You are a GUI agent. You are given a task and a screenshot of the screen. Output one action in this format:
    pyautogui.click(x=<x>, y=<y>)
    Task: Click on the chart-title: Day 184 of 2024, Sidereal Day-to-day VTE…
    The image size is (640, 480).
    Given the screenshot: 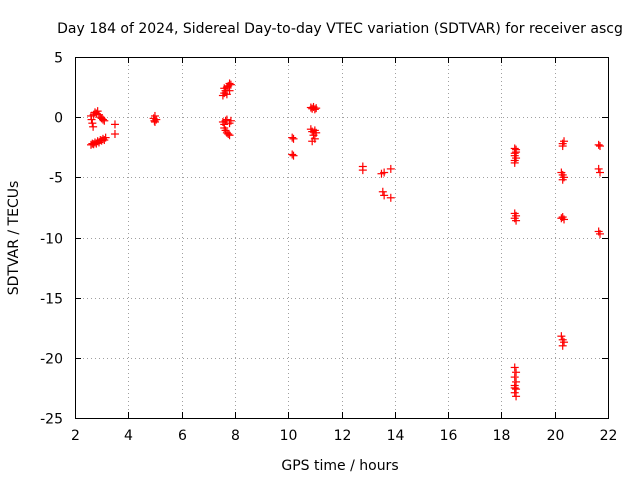 What is the action you would take?
    pyautogui.click(x=340, y=29)
    